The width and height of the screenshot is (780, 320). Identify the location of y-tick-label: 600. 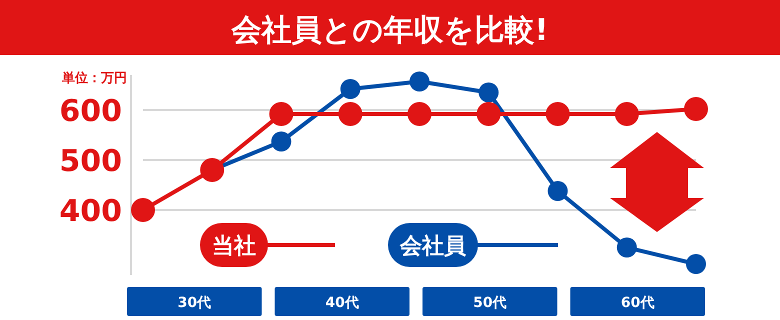
(90, 111).